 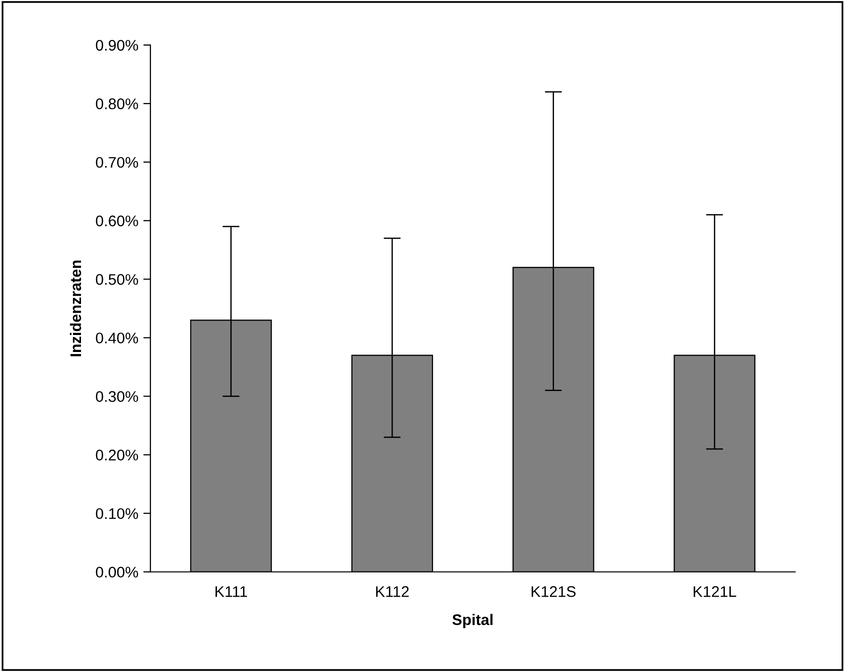 I want to click on y-tick-label: 0.40%, so click(x=117, y=338).